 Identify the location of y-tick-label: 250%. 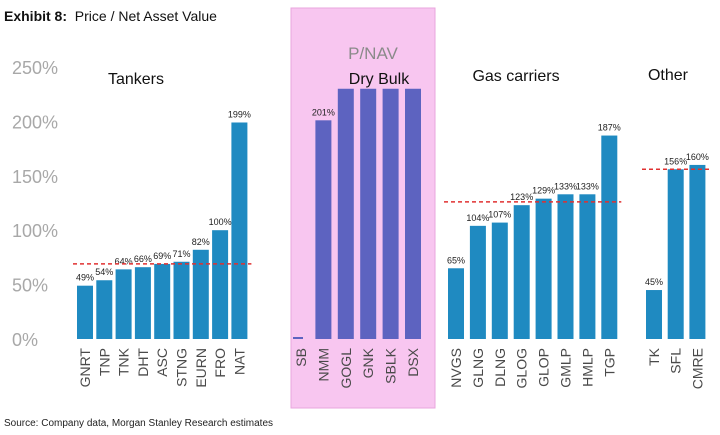
(35, 68).